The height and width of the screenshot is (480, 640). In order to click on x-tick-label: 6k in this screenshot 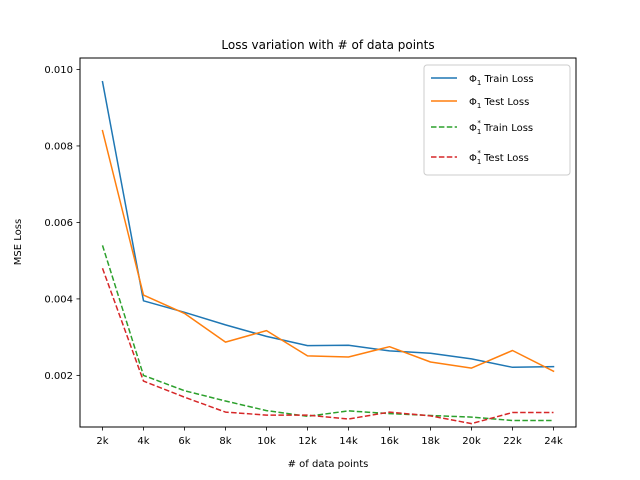, I will do `click(184, 441)`.